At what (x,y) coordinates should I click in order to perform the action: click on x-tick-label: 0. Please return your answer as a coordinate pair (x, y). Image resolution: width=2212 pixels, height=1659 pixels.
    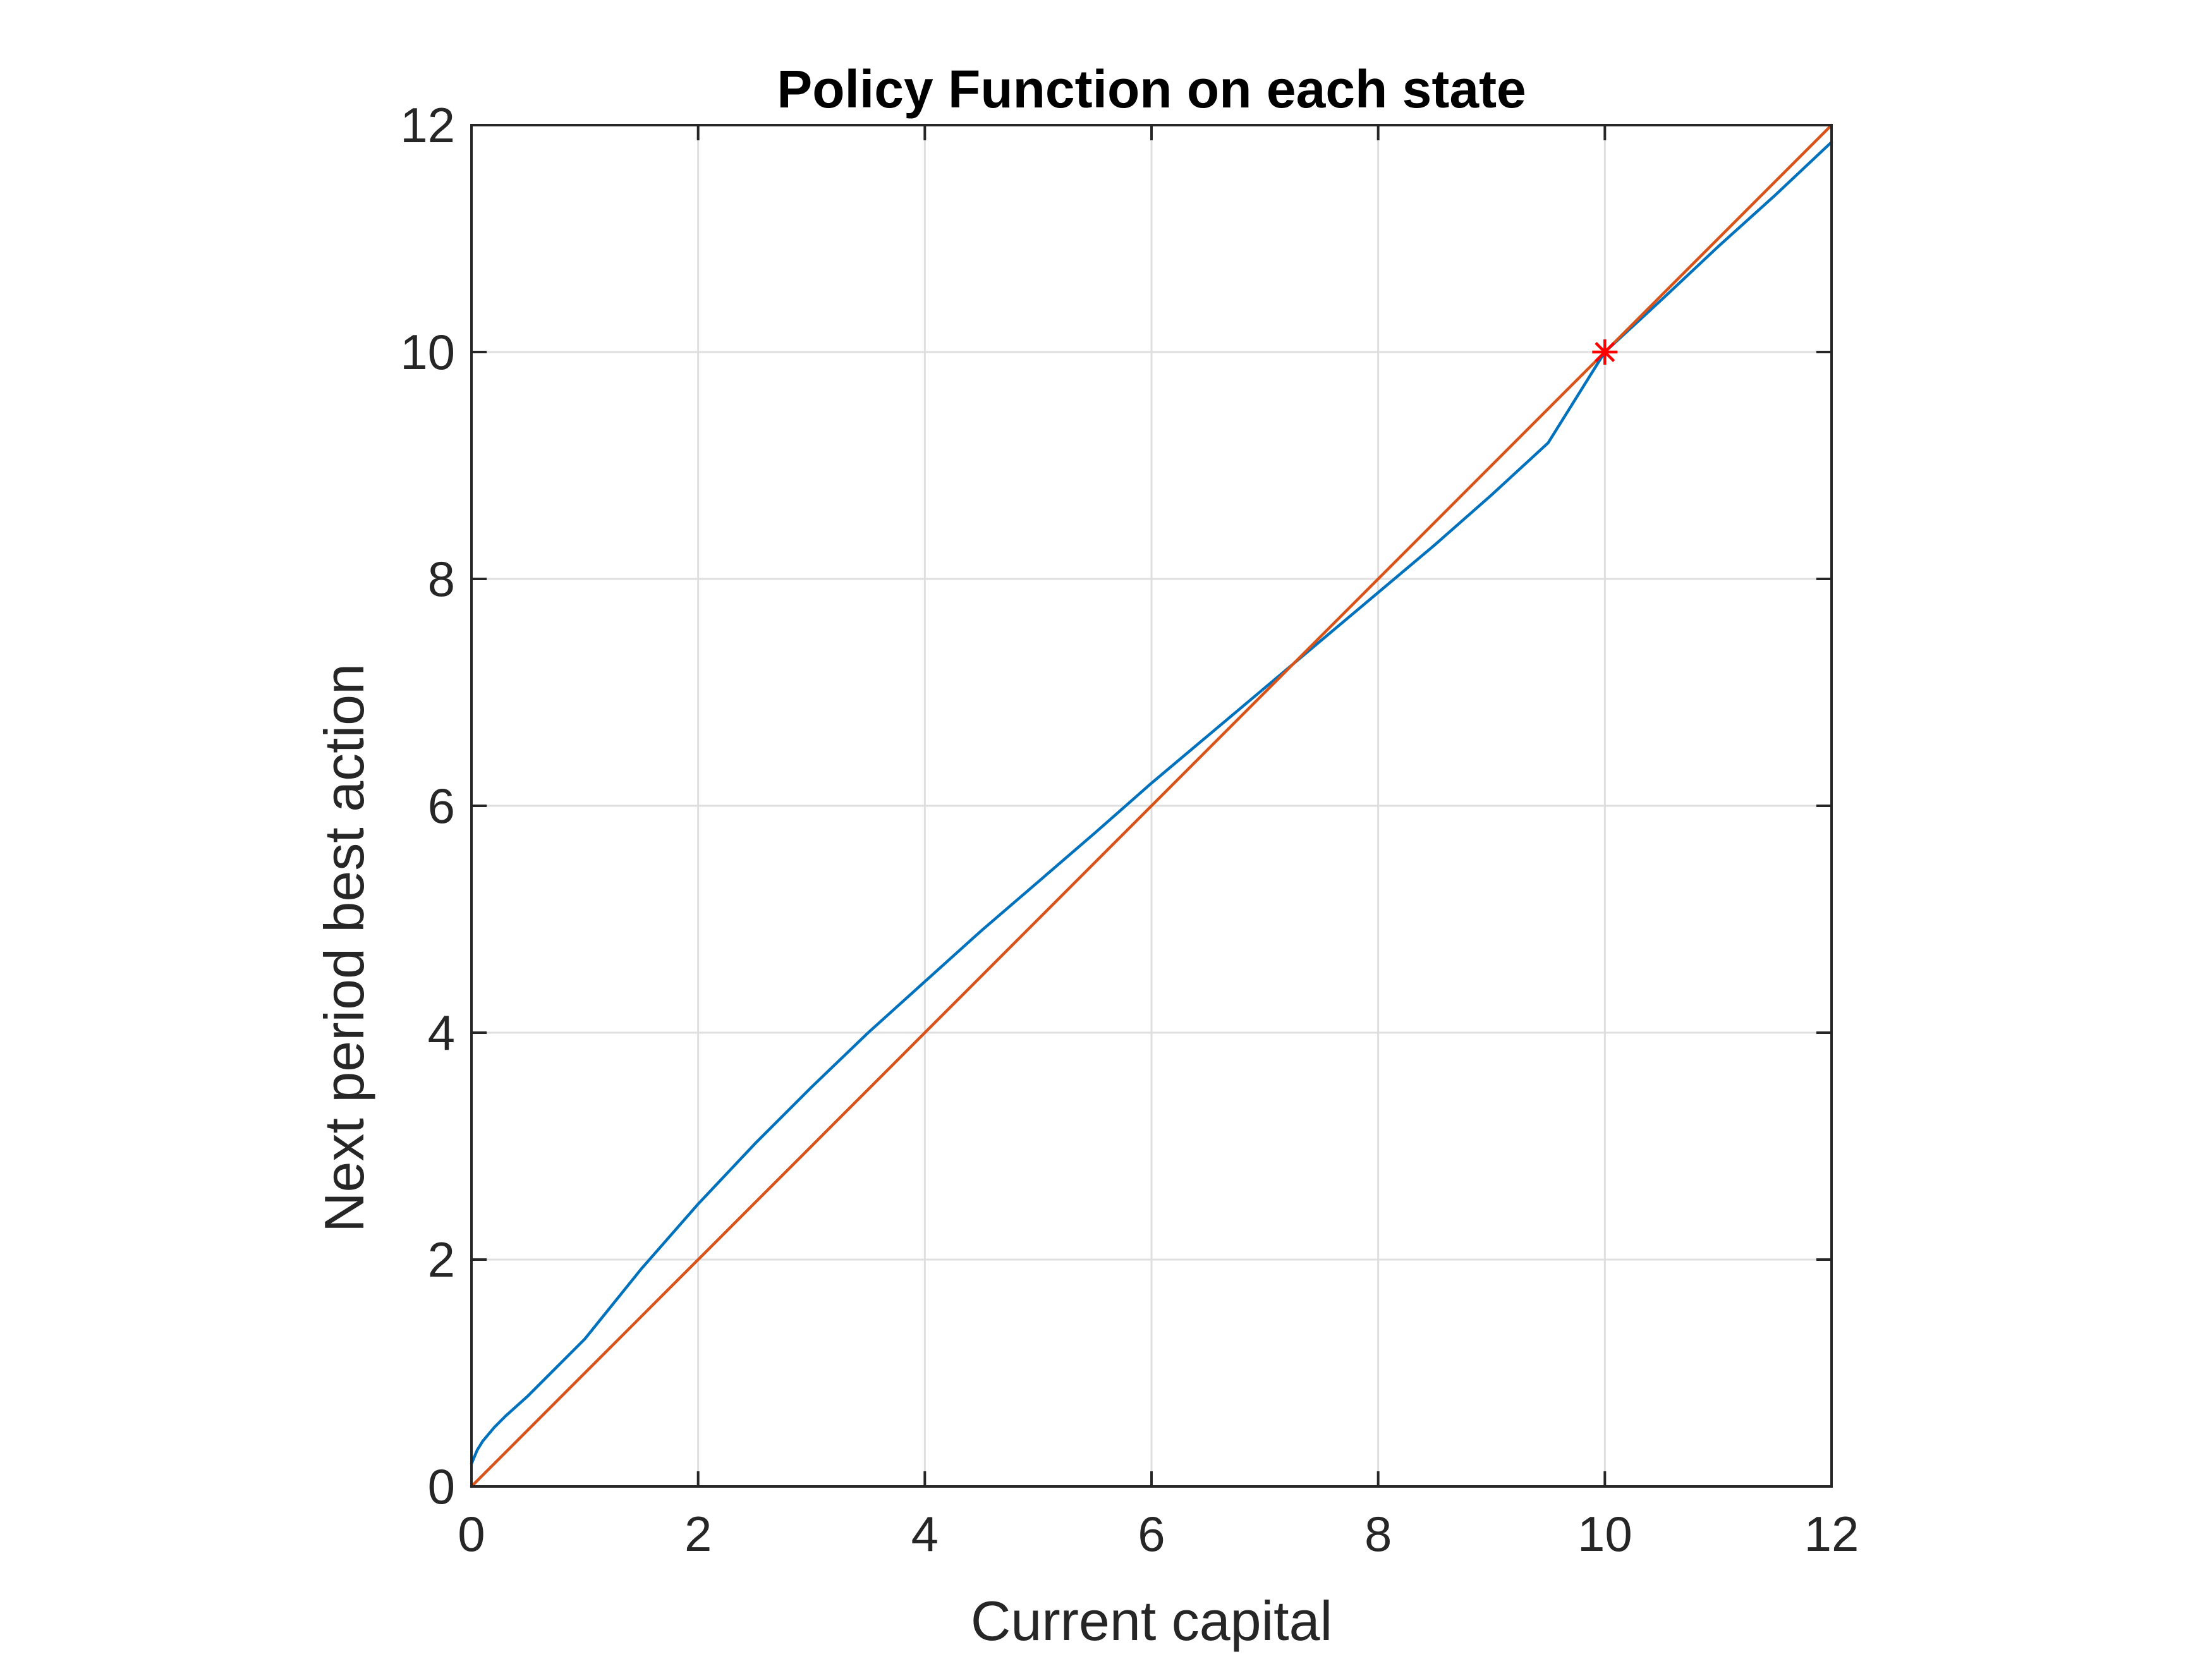
    Looking at the image, I should click on (471, 1534).